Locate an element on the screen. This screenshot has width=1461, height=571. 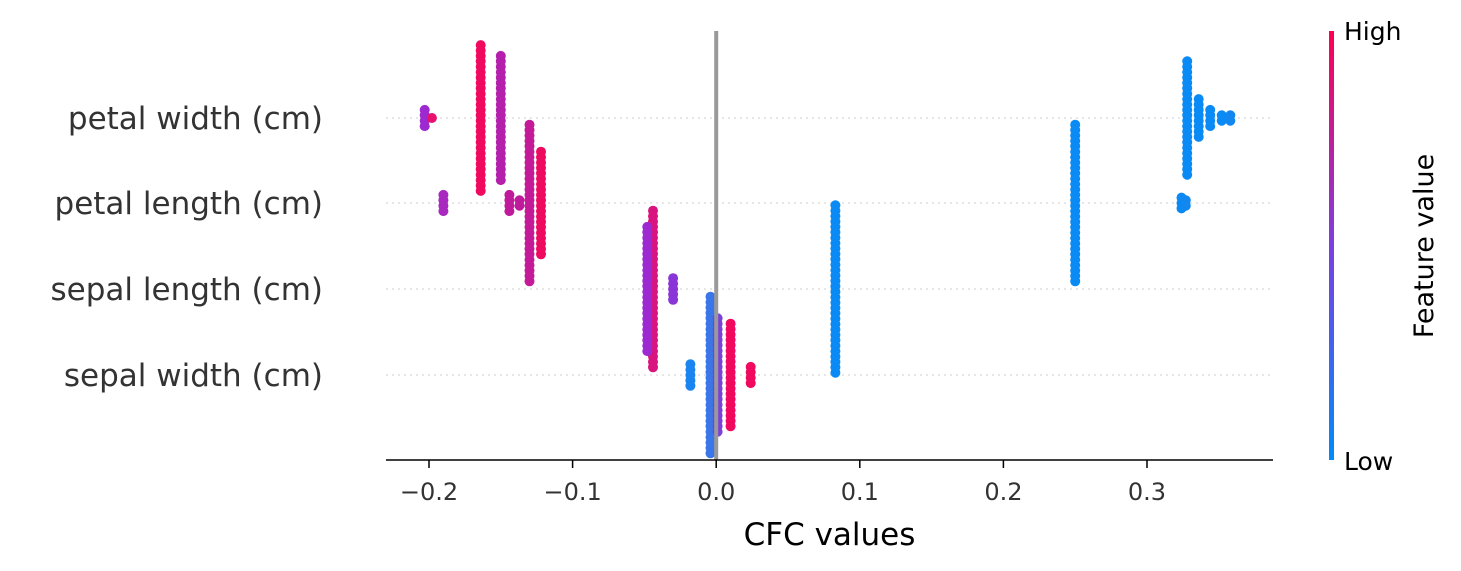
feature-label: petal width (cm) is located at coordinates (195, 119).